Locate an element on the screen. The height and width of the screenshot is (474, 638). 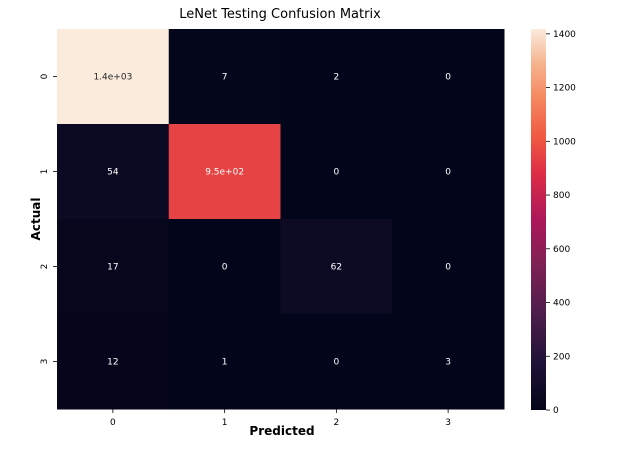
cell-value-label: 3 is located at coordinates (448, 363).